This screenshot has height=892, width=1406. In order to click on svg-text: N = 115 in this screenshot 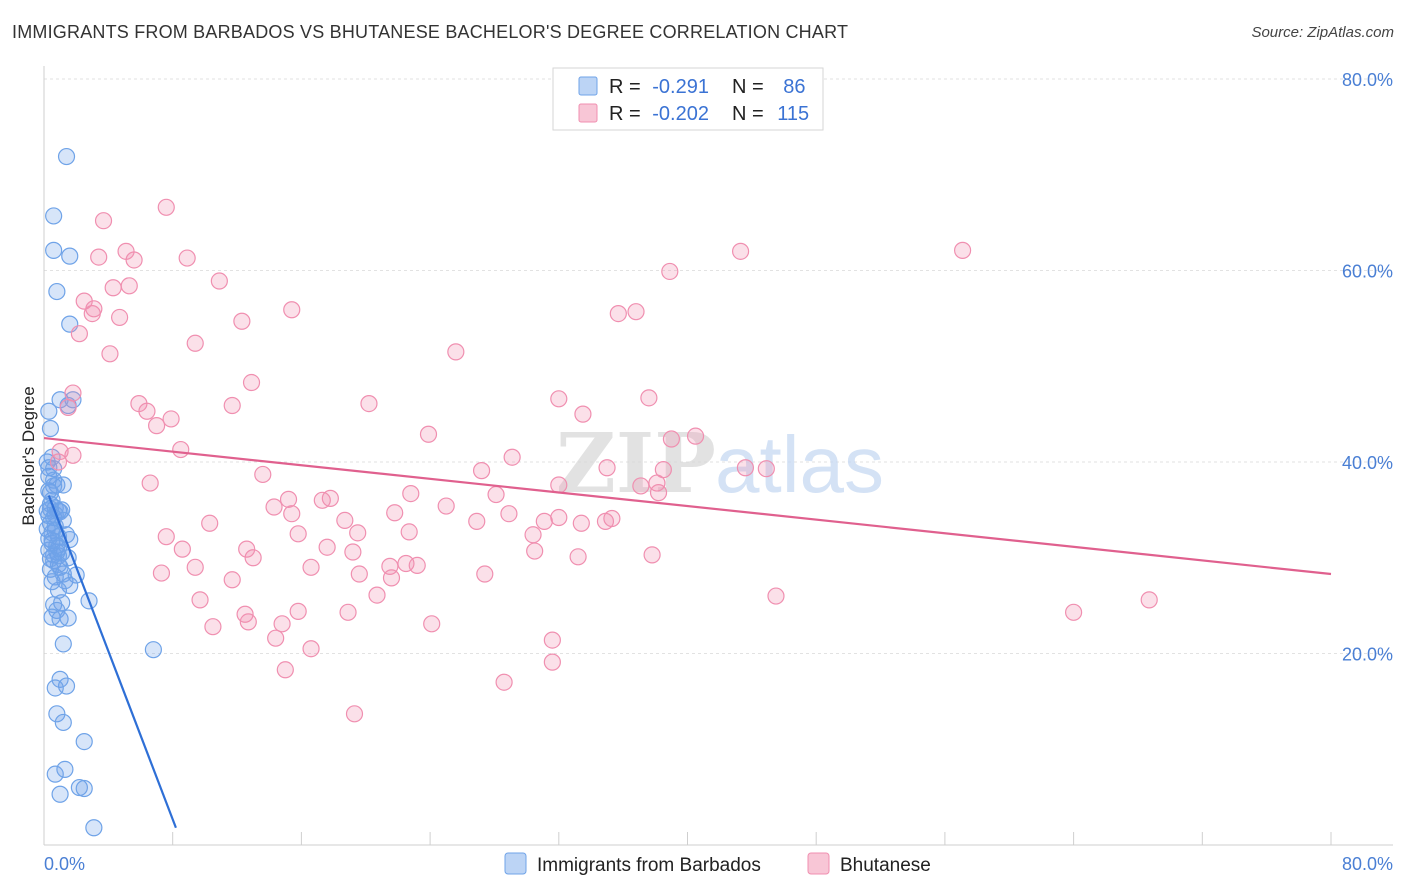, I will do `click(770, 114)`.